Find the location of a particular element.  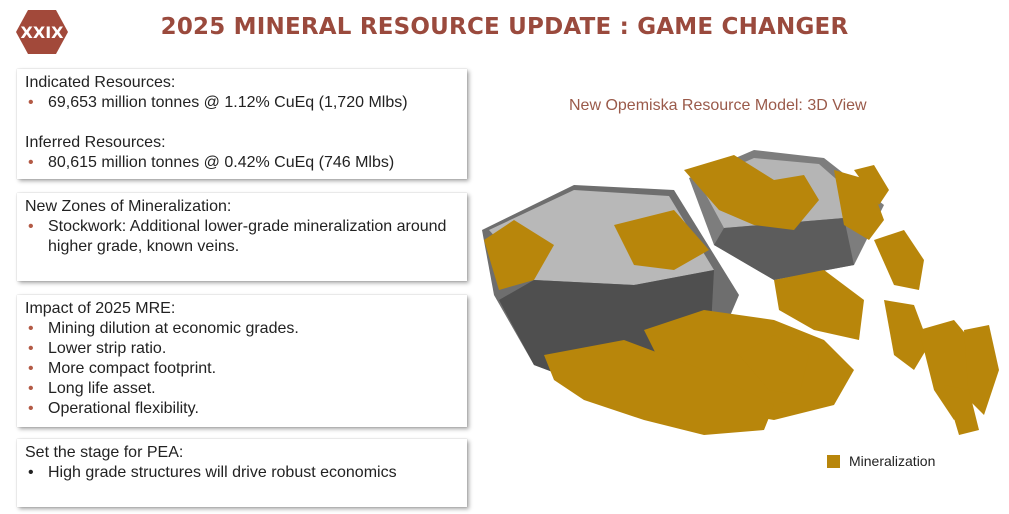

company-logo: XXIX is located at coordinates (42, 32).